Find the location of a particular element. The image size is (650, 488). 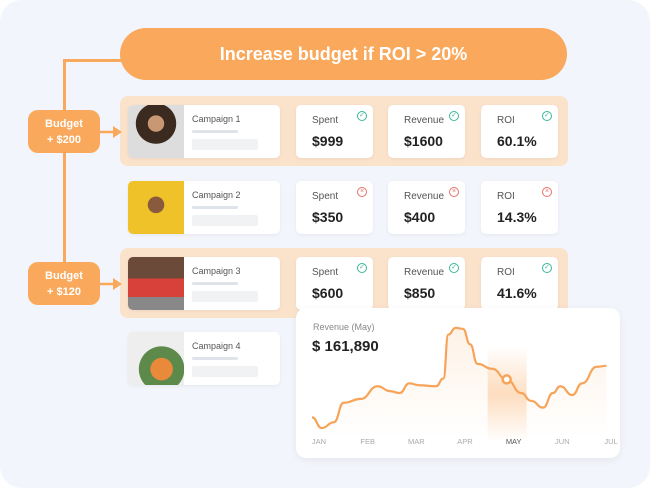

metric-value: $850 is located at coordinates (420, 293).